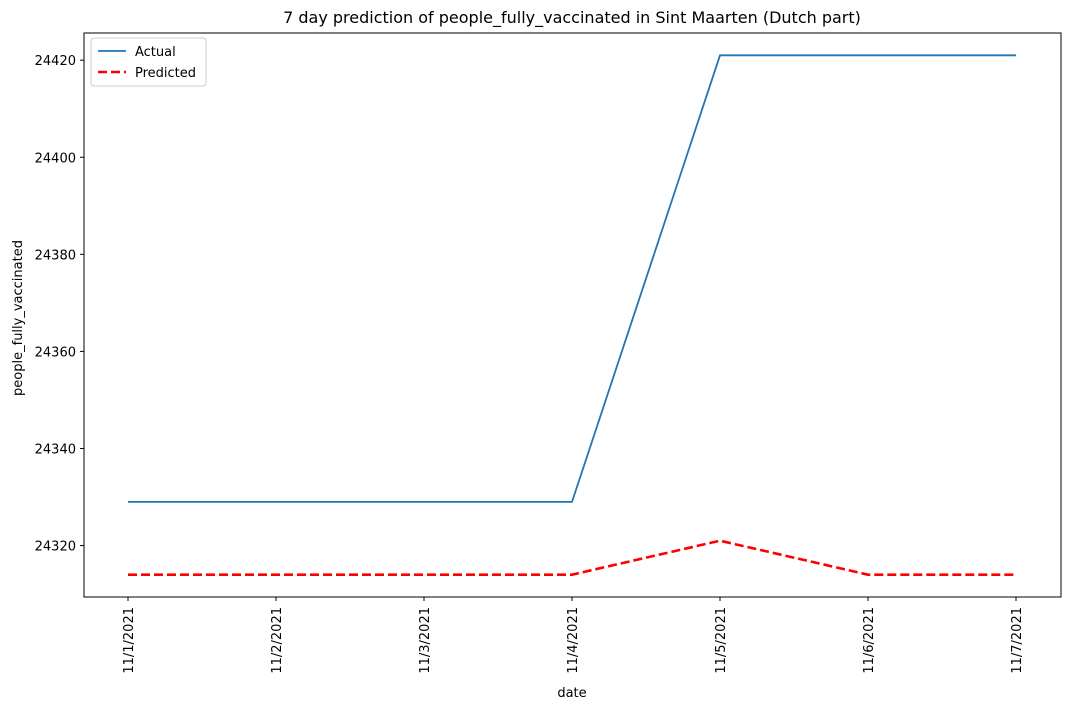 The image size is (1070, 709). Describe the element at coordinates (55, 158) in the screenshot. I see `y-tick-label: 24400` at that location.